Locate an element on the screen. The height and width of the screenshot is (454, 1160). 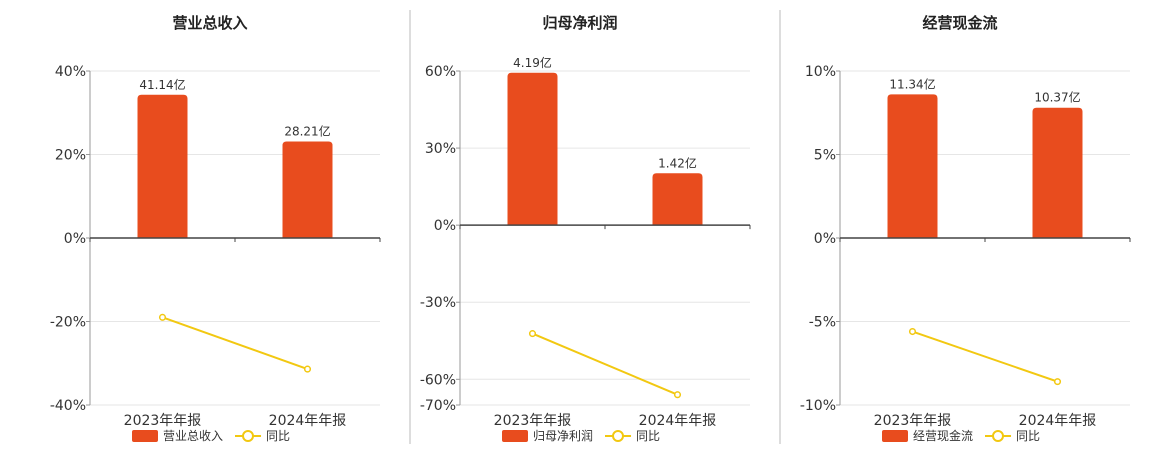
bar-data-label: 28.21亿 is located at coordinates (307, 131).